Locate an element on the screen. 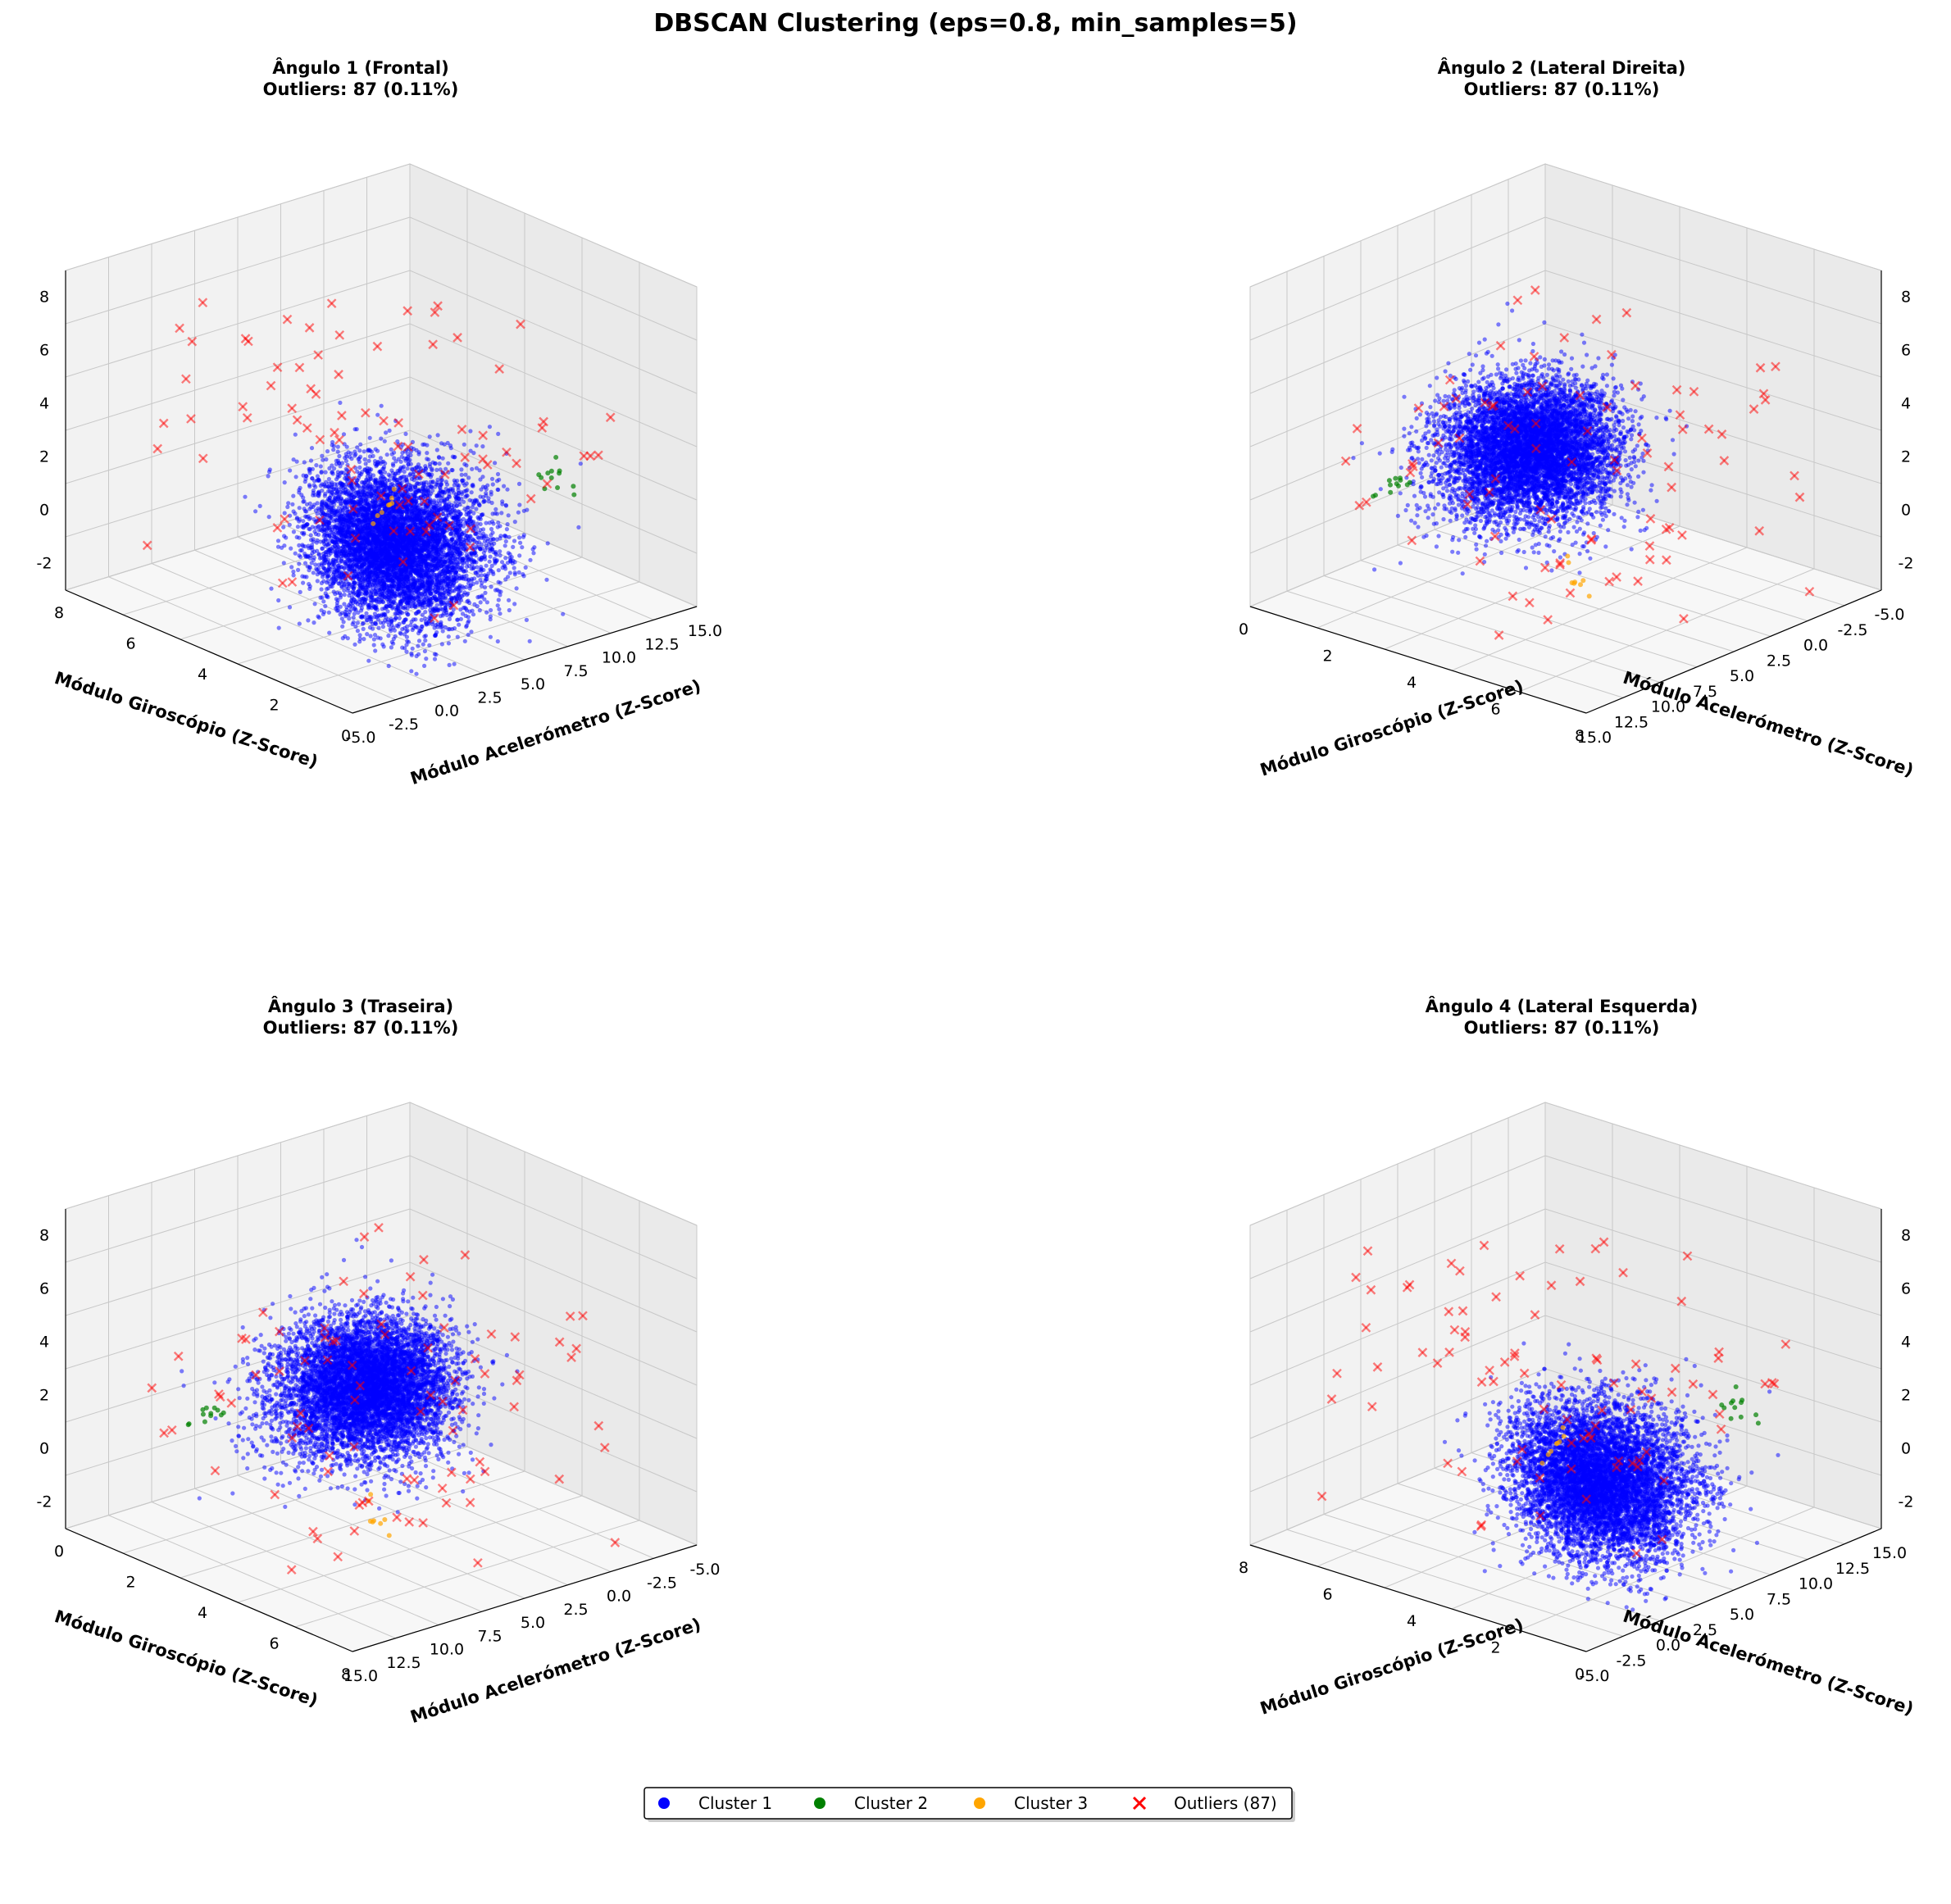  z-tick-label: 8 is located at coordinates (44, 298).